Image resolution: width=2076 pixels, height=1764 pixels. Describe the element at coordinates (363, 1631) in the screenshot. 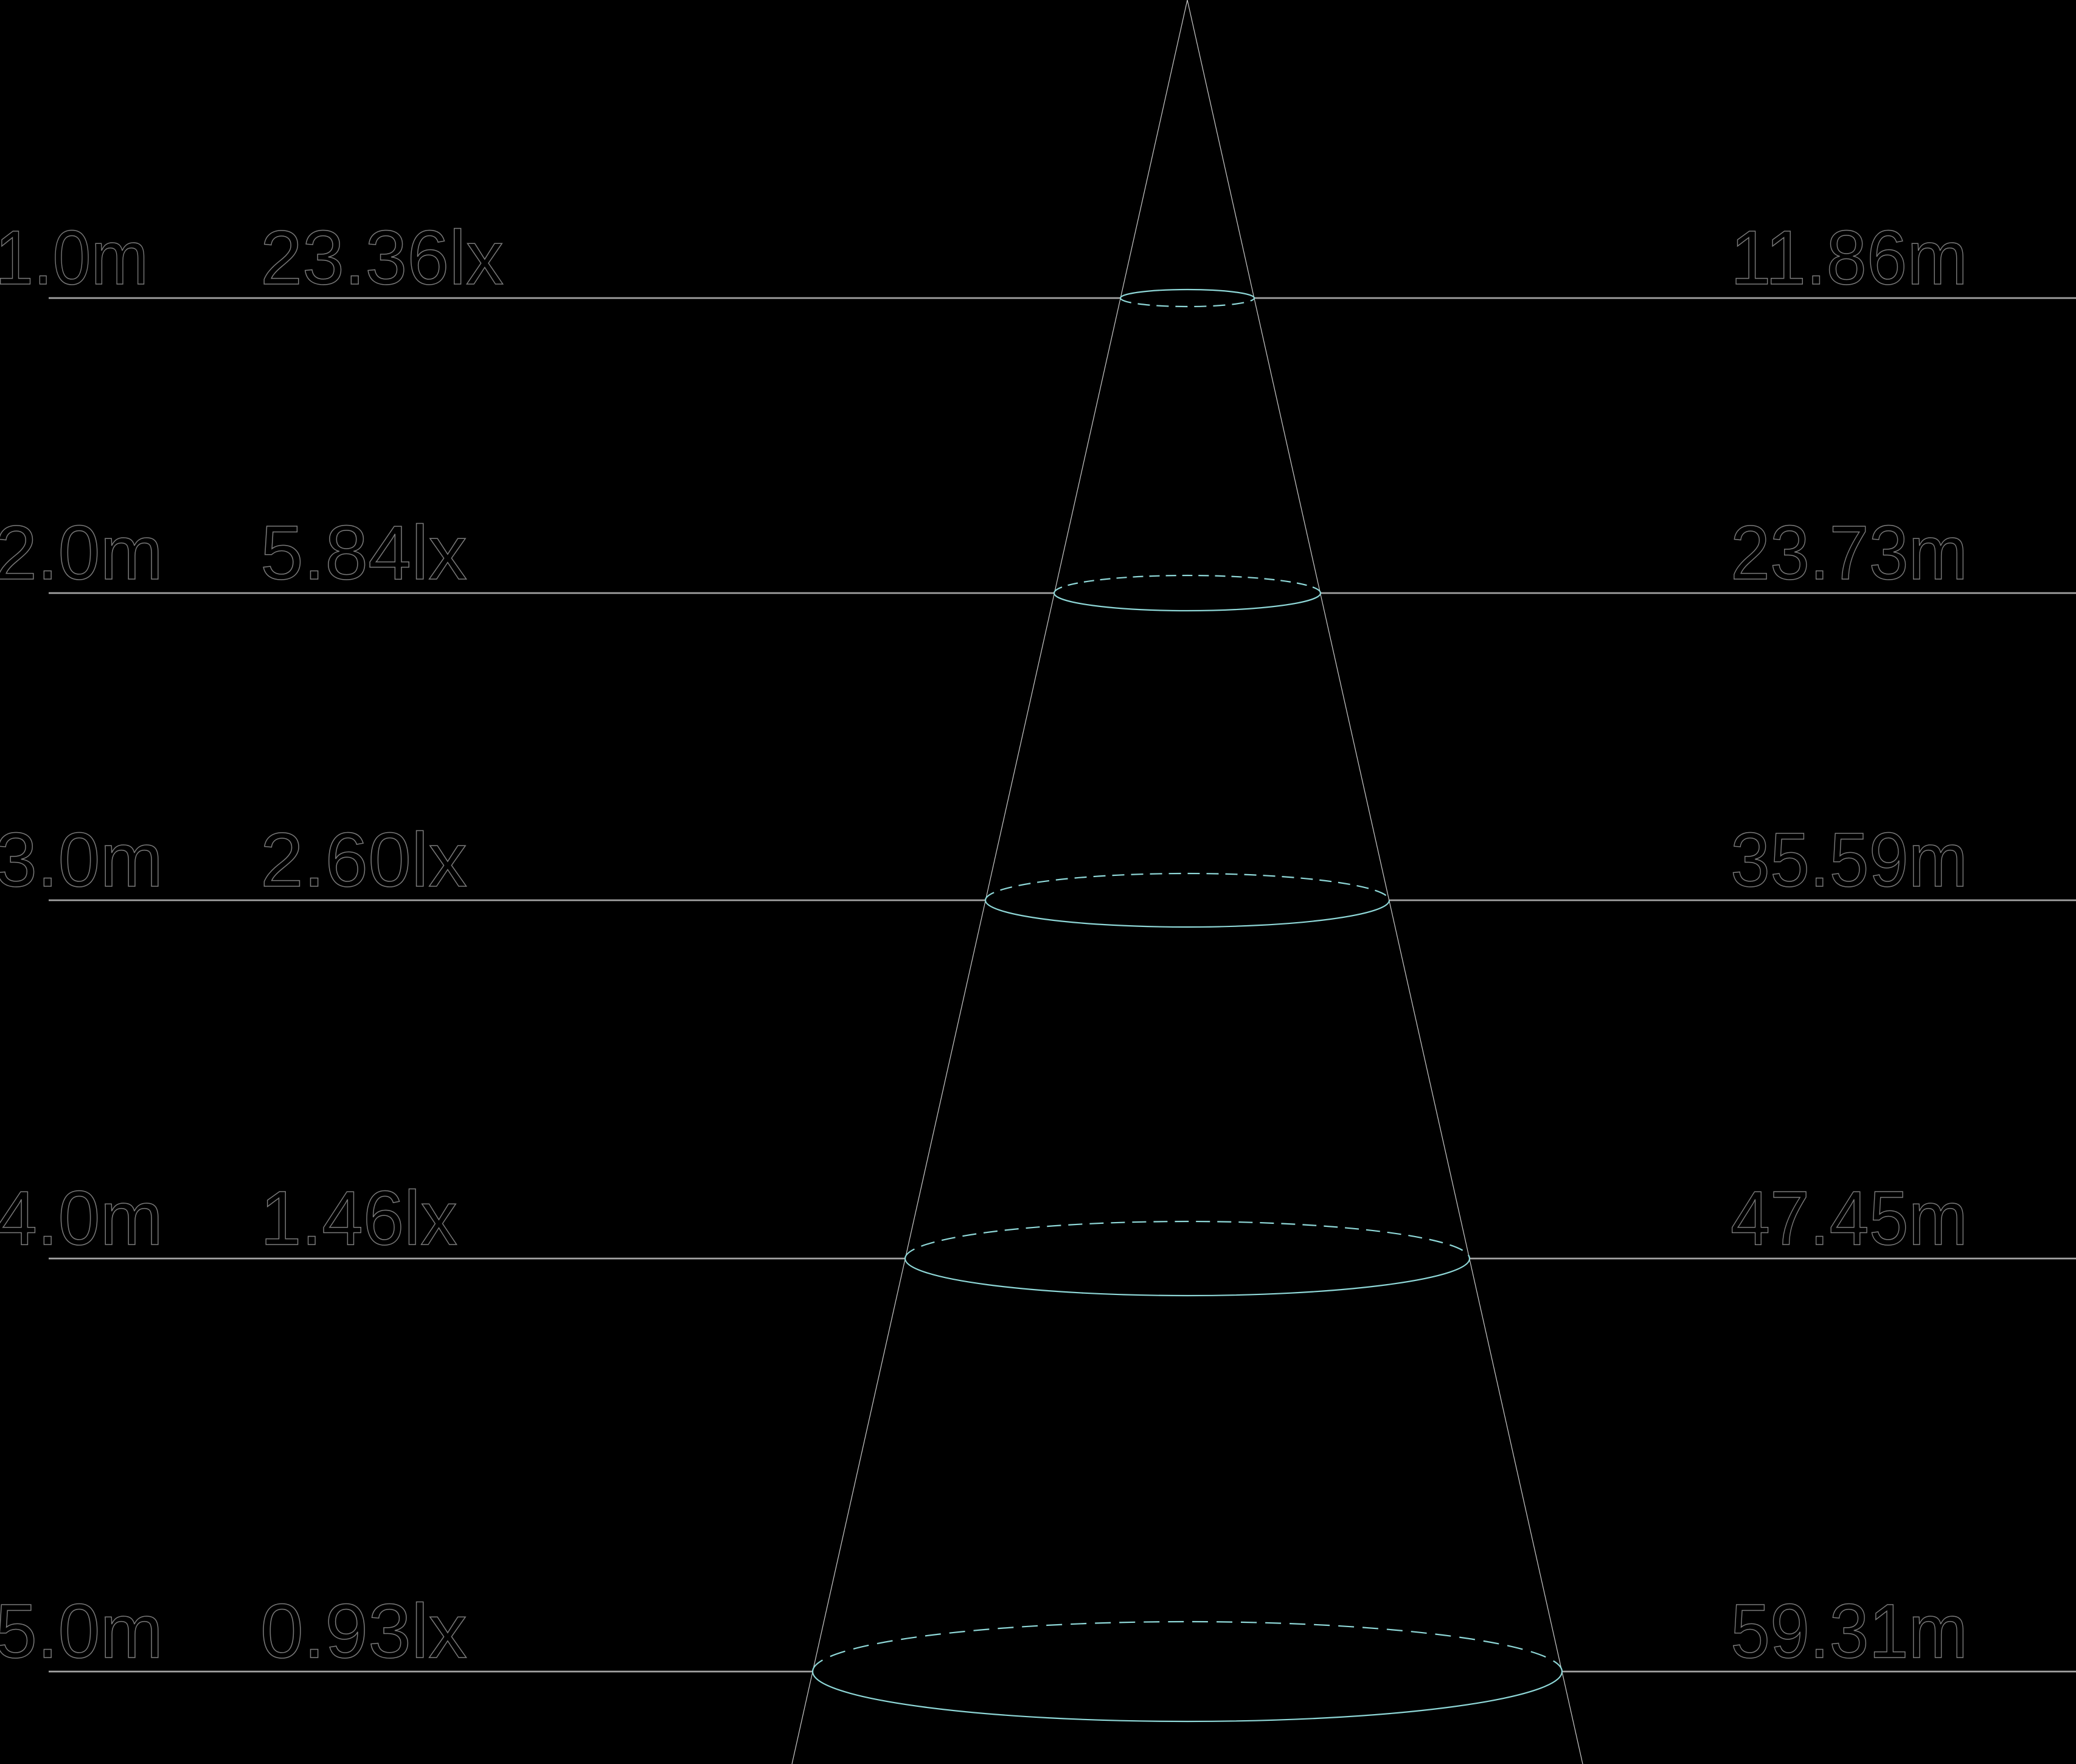

I see `illuminance-label-5: 0.93lx` at that location.